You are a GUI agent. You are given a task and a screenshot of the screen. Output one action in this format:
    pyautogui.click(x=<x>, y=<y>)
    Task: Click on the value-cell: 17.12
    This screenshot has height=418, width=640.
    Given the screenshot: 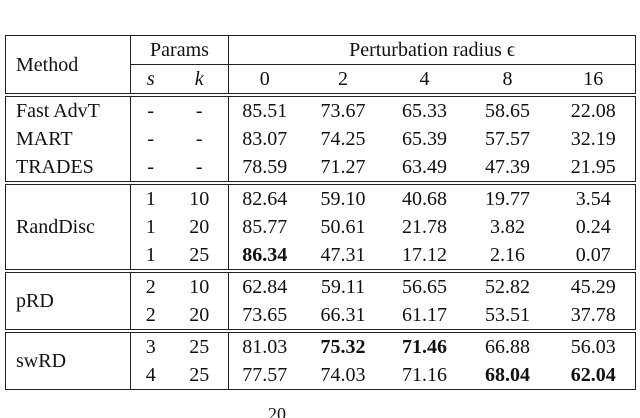 What is the action you would take?
    pyautogui.click(x=424, y=257)
    